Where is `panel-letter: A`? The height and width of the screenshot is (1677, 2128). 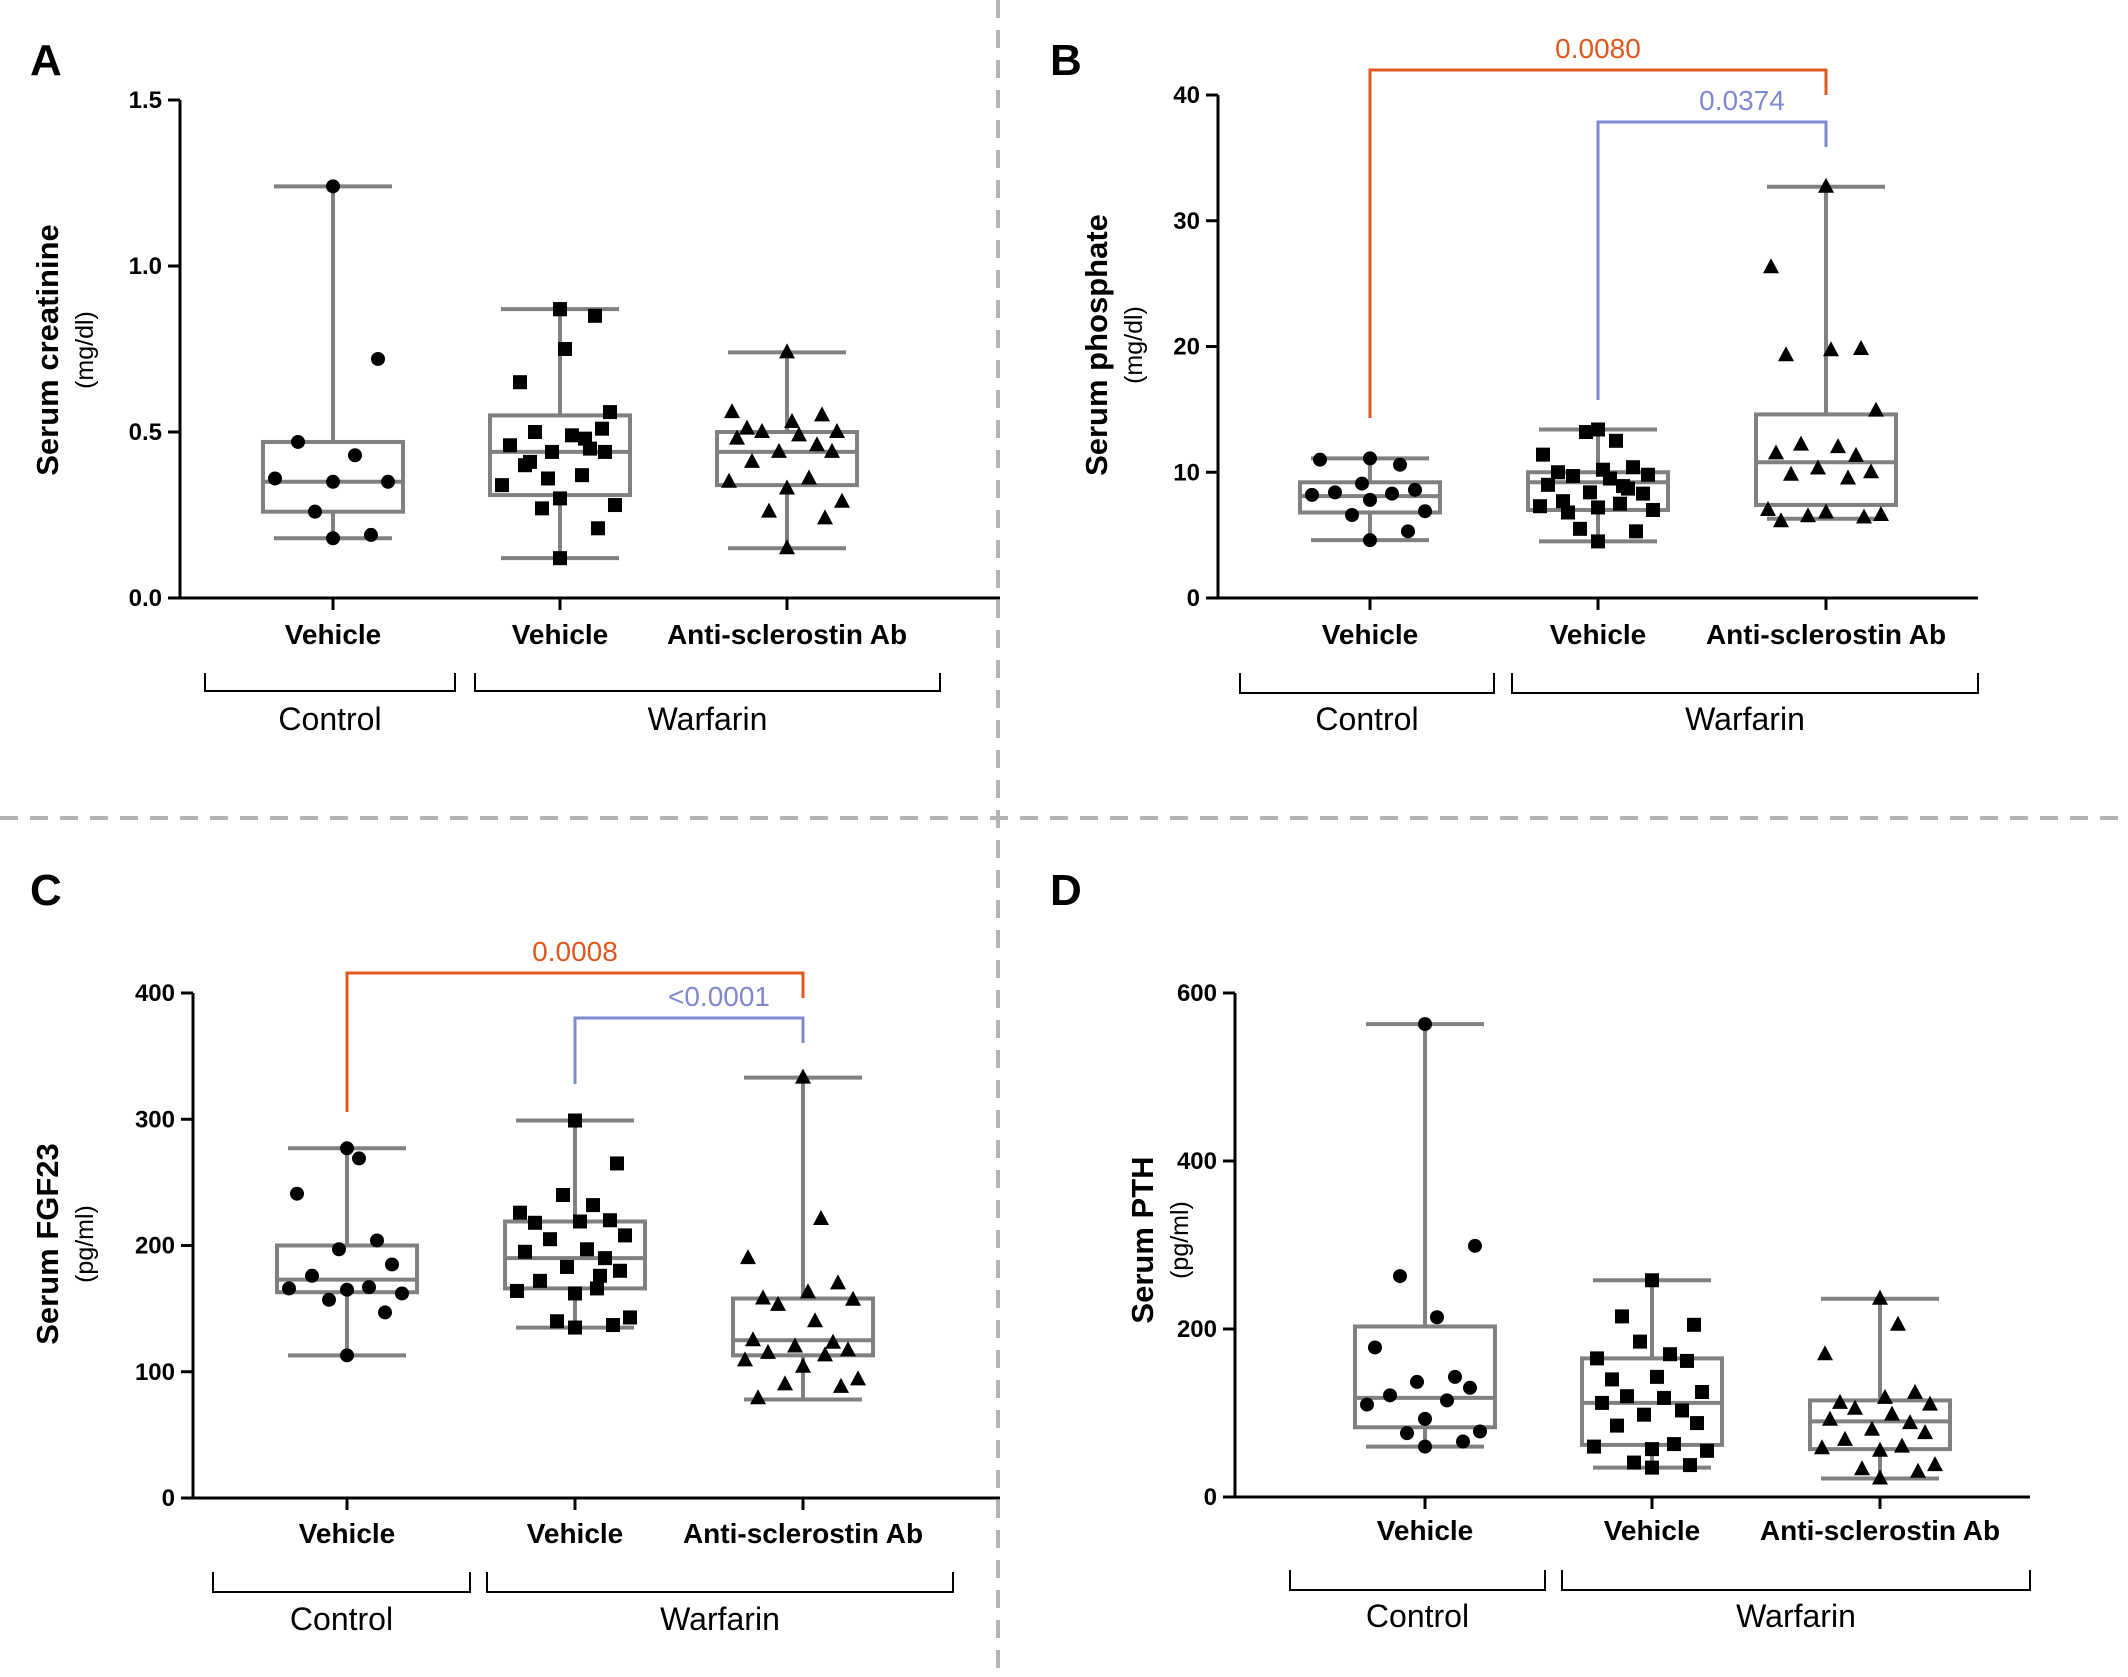
panel-letter: A is located at coordinates (46, 60).